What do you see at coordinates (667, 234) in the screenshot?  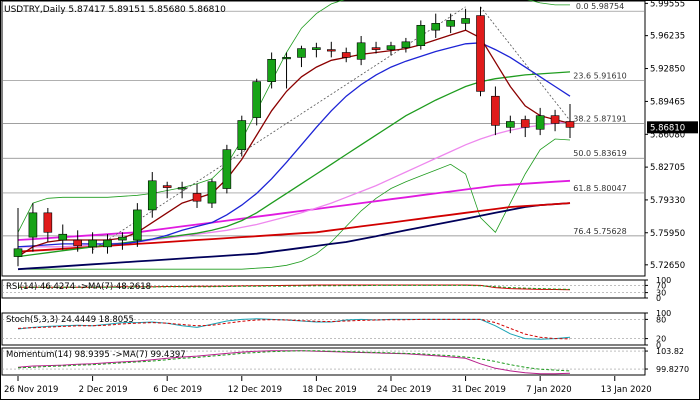 I see `price-tick-label: 5.75950` at bounding box center [667, 234].